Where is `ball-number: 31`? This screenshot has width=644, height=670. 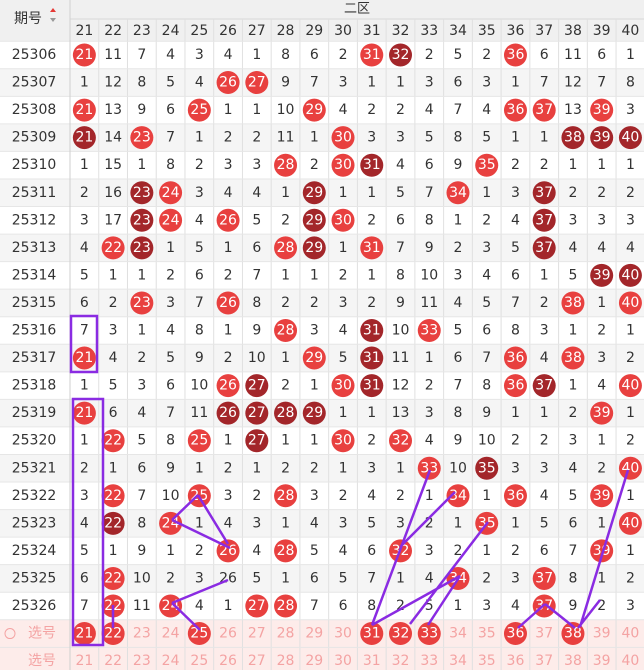
ball-number: 31 is located at coordinates (372, 55).